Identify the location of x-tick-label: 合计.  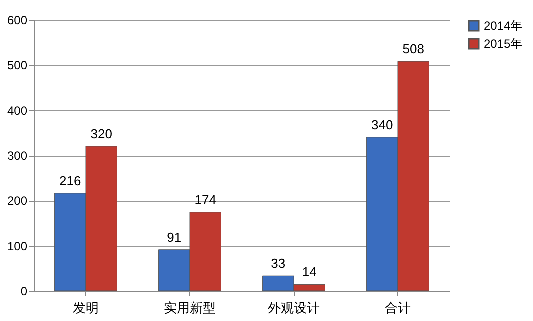
(398, 308).